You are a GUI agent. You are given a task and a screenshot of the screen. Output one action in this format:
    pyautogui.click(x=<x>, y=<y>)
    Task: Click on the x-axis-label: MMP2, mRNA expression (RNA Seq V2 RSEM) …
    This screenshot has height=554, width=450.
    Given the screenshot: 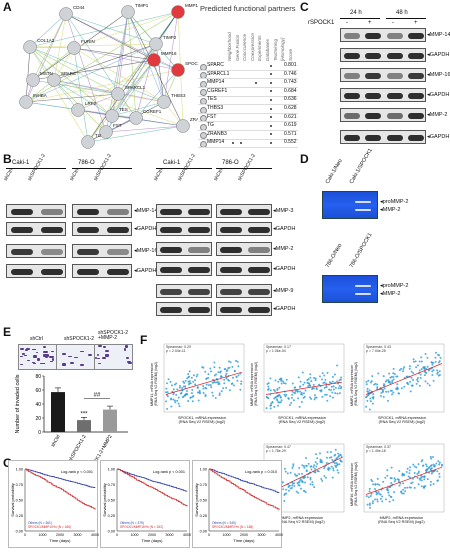 What is the action you would take?
    pyautogui.click(x=401, y=520)
    